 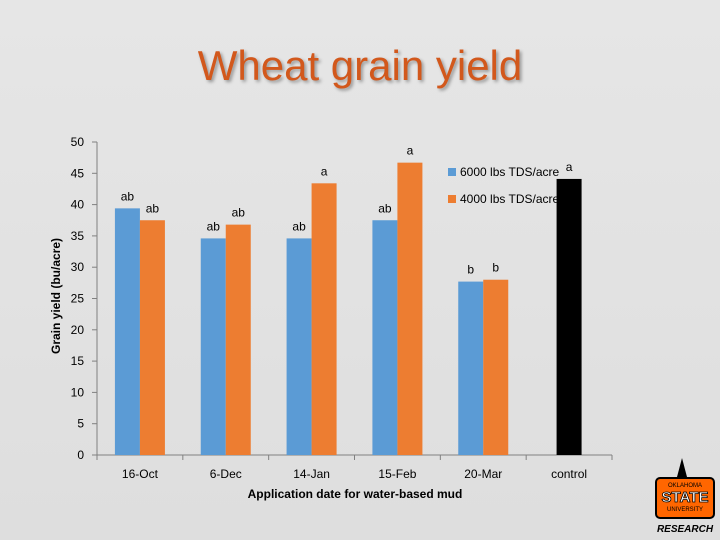 I want to click on y-axis-title: Grain yield (bu/acre), so click(x=56, y=296).